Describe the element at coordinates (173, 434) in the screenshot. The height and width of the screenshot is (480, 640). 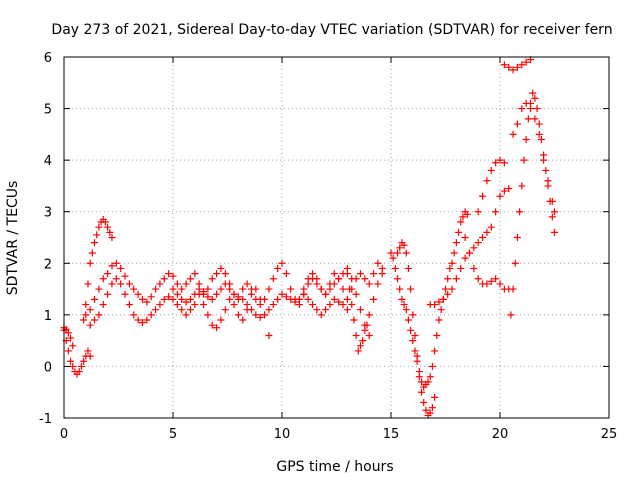
I see `x-tick-label: 5` at that location.